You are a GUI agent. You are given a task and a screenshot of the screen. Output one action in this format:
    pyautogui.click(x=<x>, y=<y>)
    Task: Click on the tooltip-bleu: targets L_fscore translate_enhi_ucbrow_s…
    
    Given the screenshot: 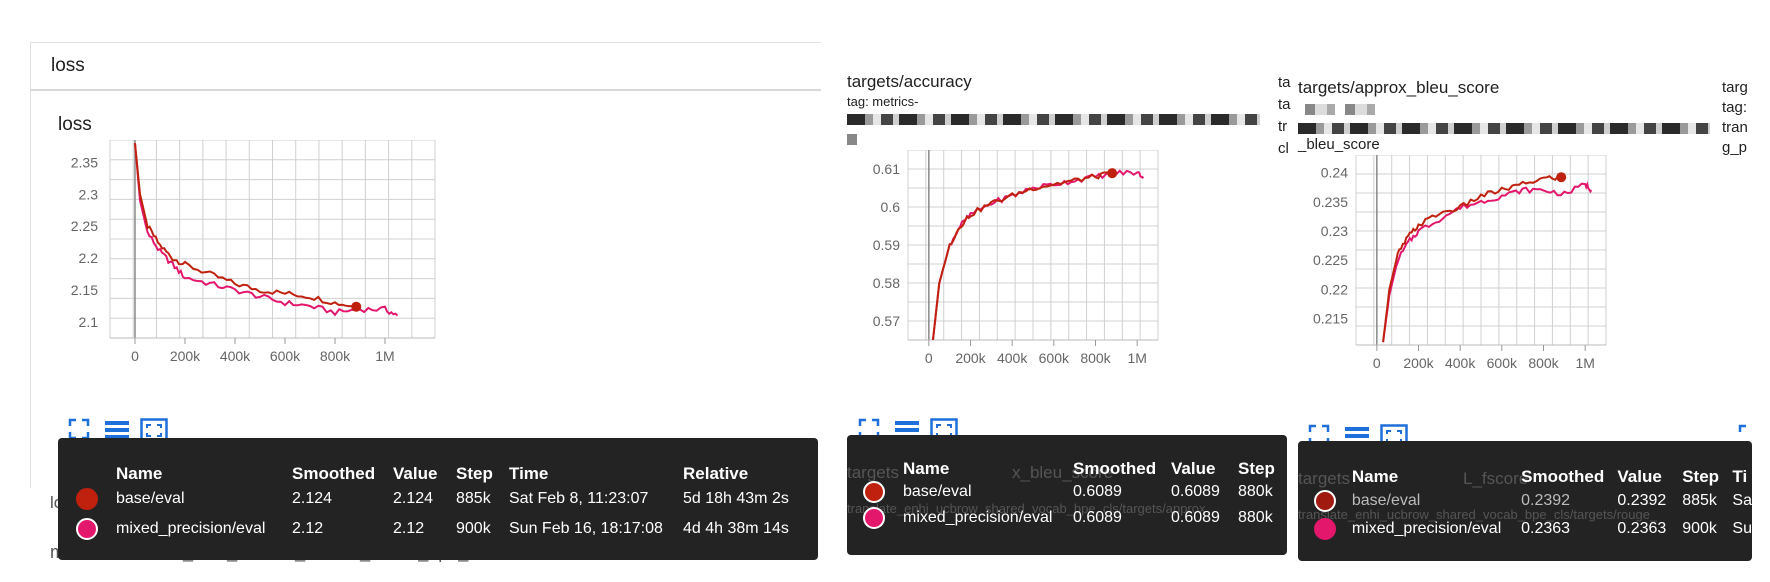 What is the action you would take?
    pyautogui.click(x=1525, y=501)
    